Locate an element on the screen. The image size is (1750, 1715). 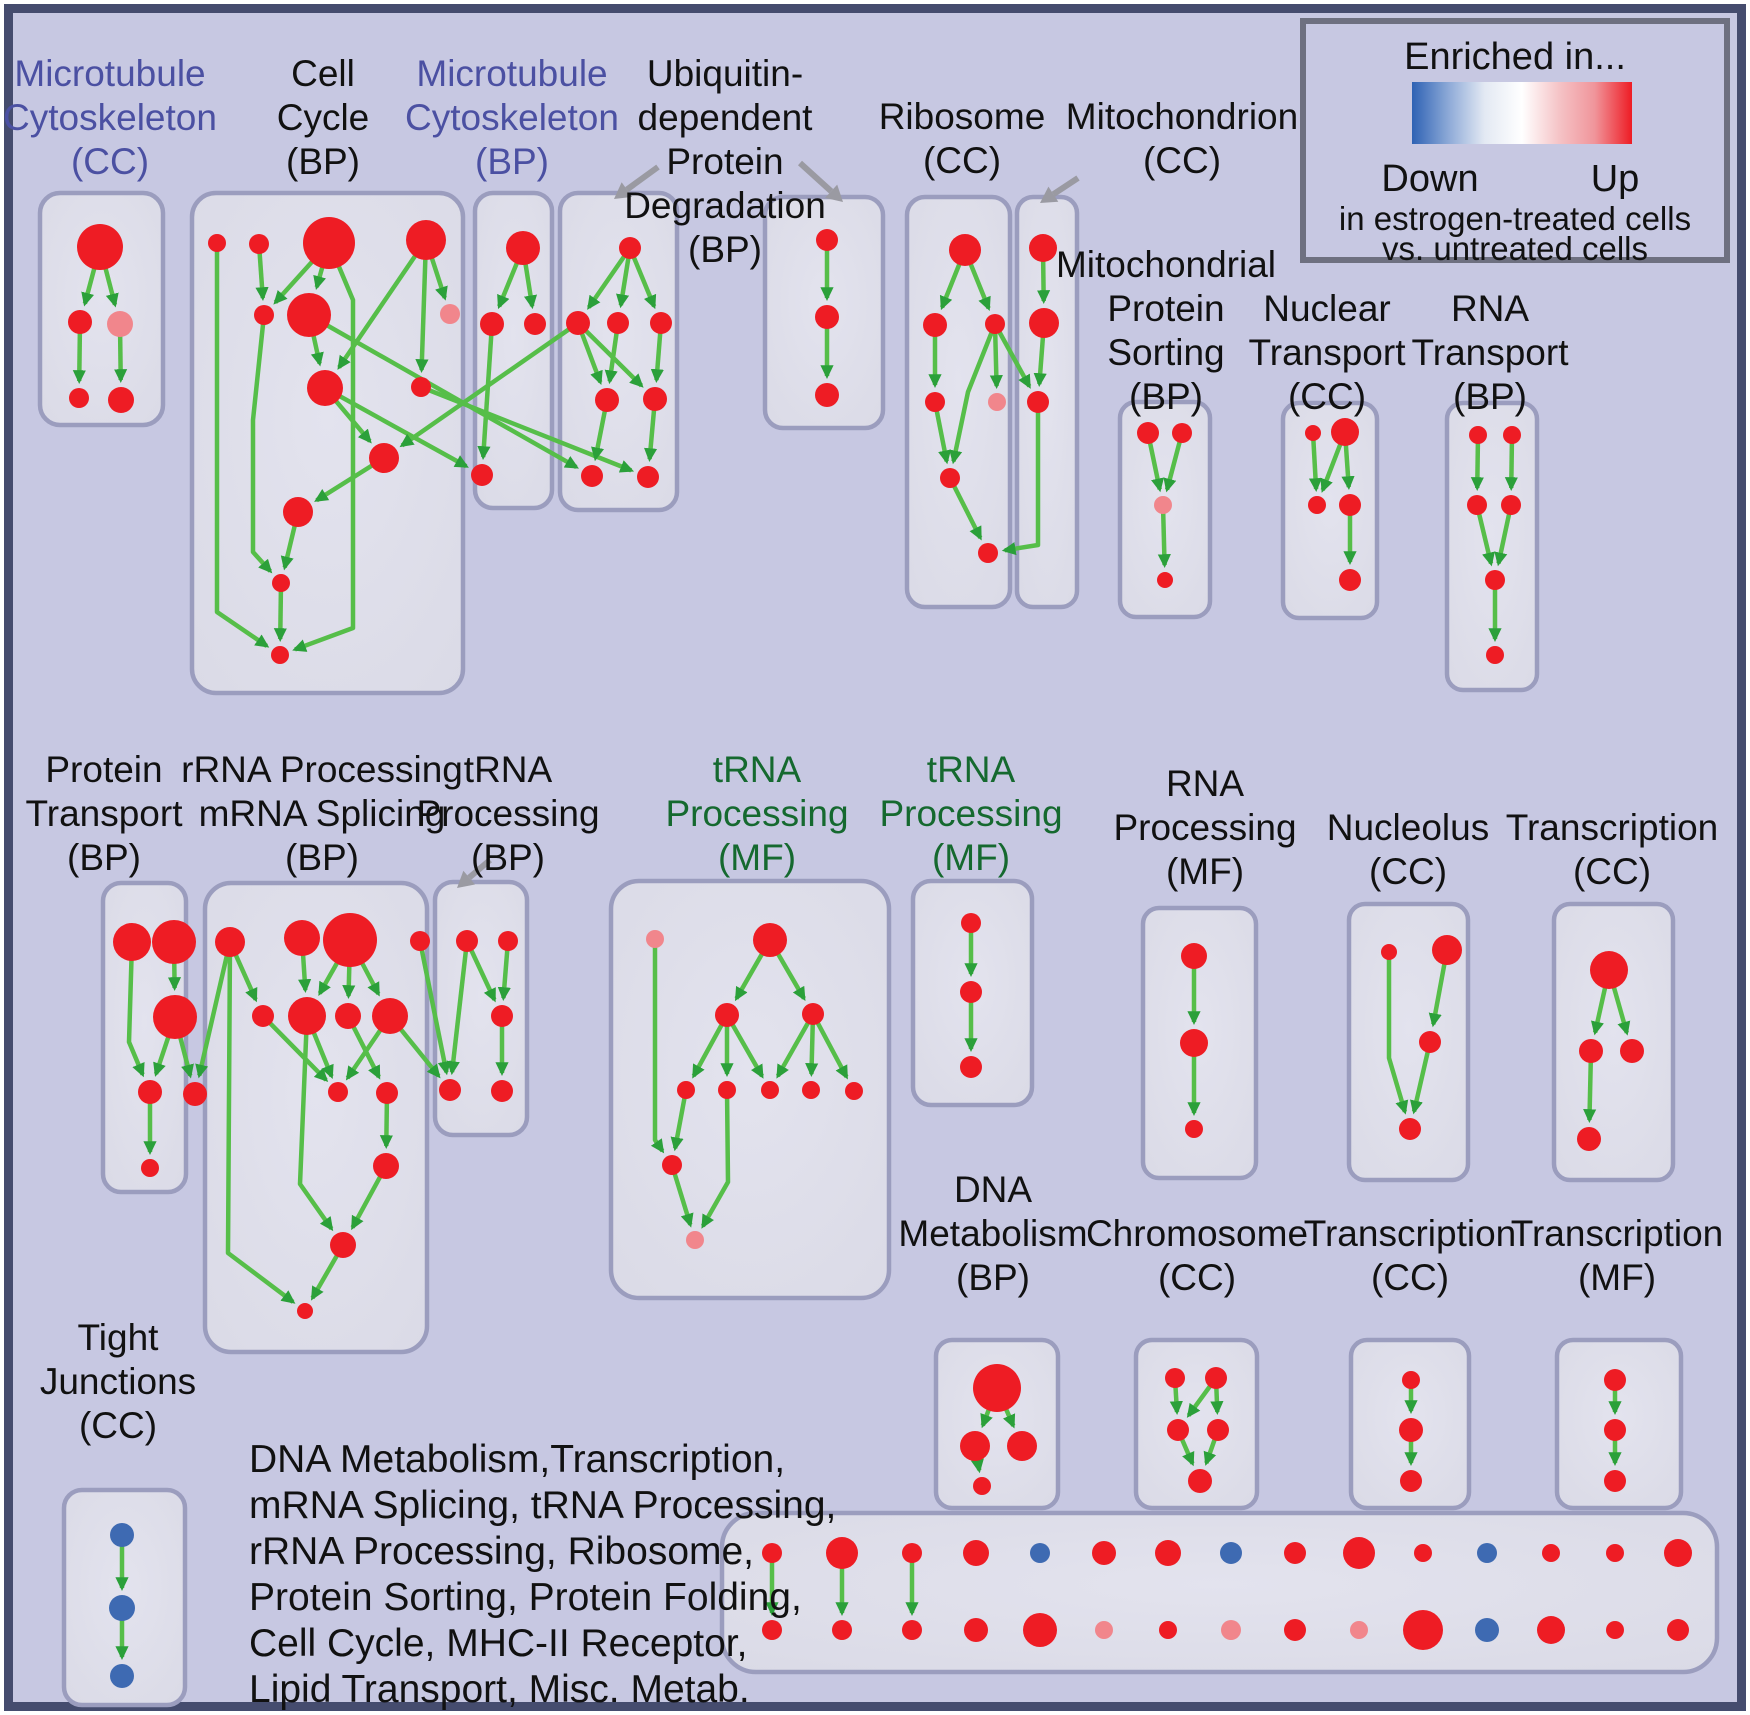
go-term-node-x2 is located at coordinates (1411, 1430).